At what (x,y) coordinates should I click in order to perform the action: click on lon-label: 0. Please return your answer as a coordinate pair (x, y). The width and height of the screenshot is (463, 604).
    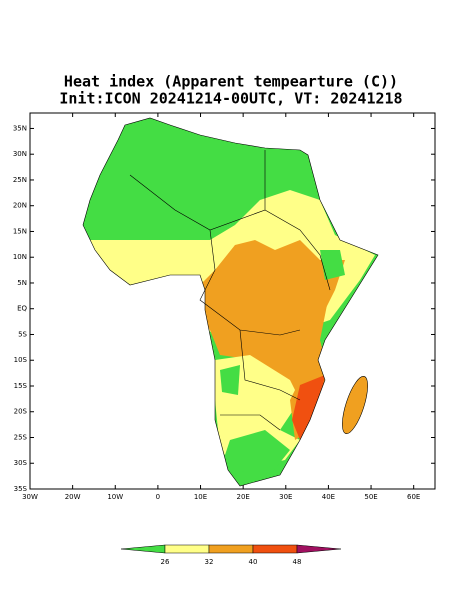
    Looking at the image, I should click on (158, 497).